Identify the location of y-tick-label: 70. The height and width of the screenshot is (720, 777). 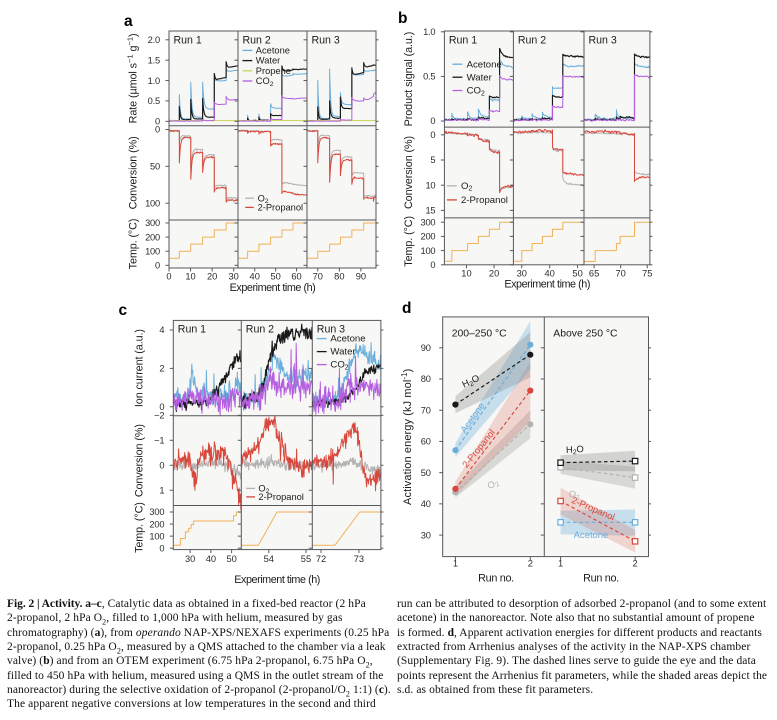
(426, 410).